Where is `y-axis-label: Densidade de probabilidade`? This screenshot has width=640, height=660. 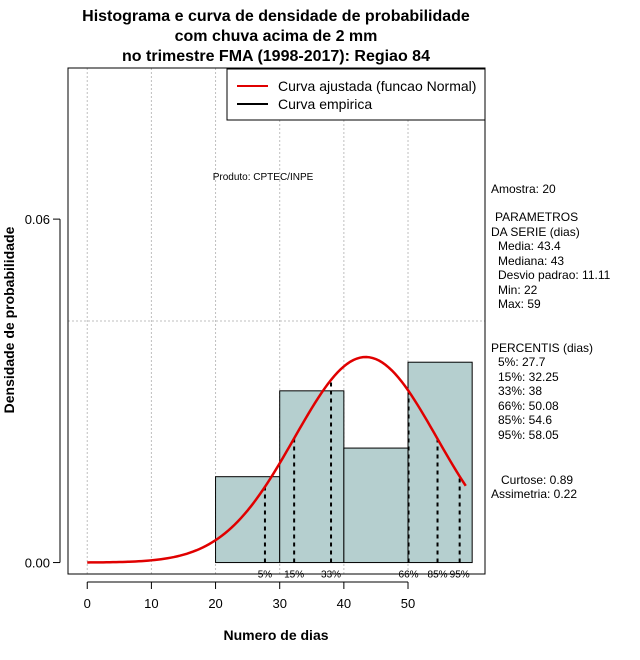 y-axis-label: Densidade de probabilidade is located at coordinates (9, 319).